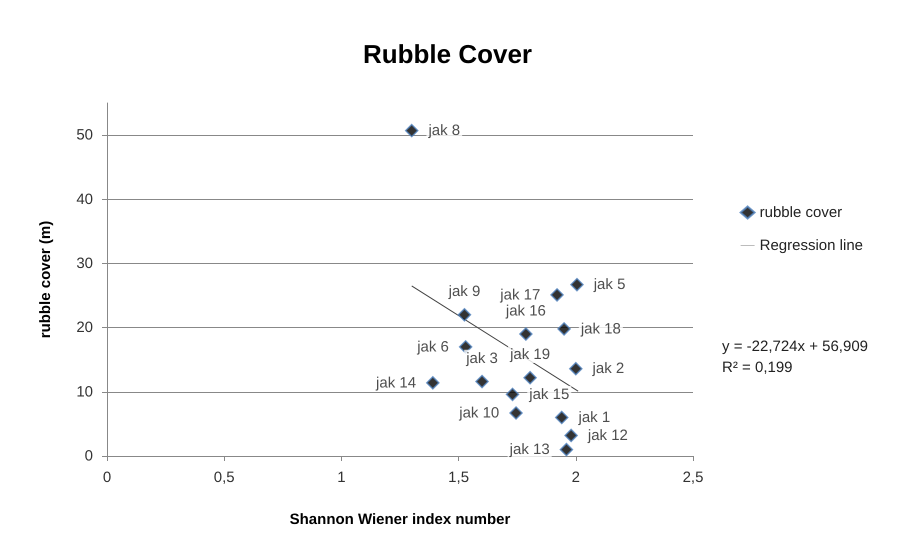 The image size is (917, 559). I want to click on x-tick-label: 2,5, so click(693, 477).